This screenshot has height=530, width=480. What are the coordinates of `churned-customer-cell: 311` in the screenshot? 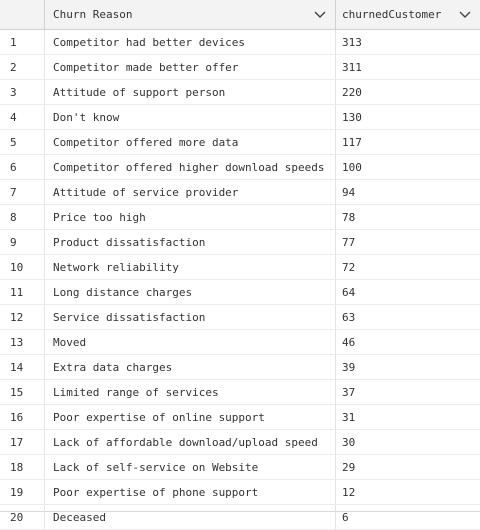 It's located at (352, 67).